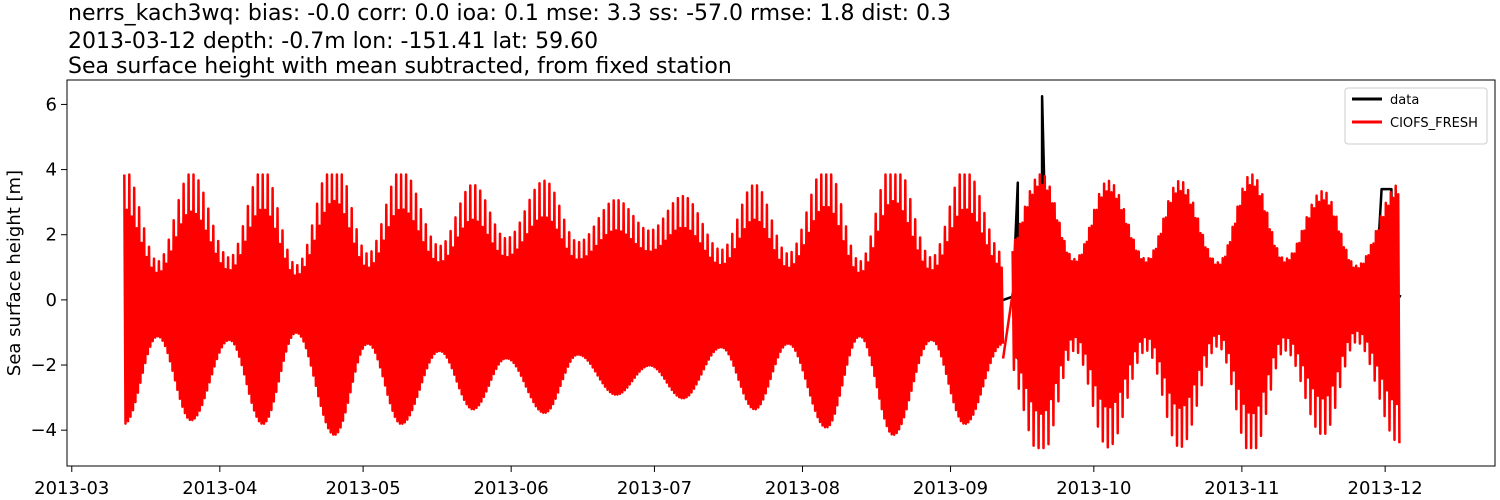  I want to click on legend-label-ciofs-fresh: CIOFS_FRESH, so click(1434, 123).